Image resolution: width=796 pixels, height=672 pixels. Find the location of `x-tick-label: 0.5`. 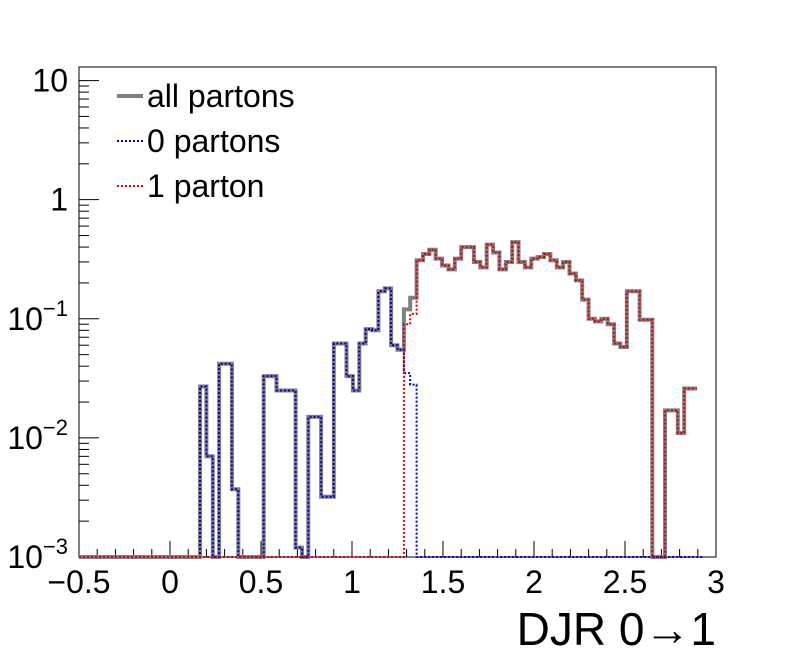

x-tick-label: 0.5 is located at coordinates (261, 582).